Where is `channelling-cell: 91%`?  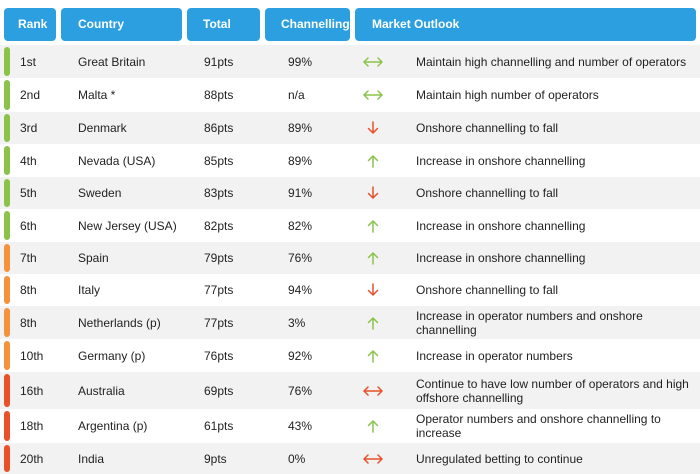
channelling-cell: 91% is located at coordinates (300, 193).